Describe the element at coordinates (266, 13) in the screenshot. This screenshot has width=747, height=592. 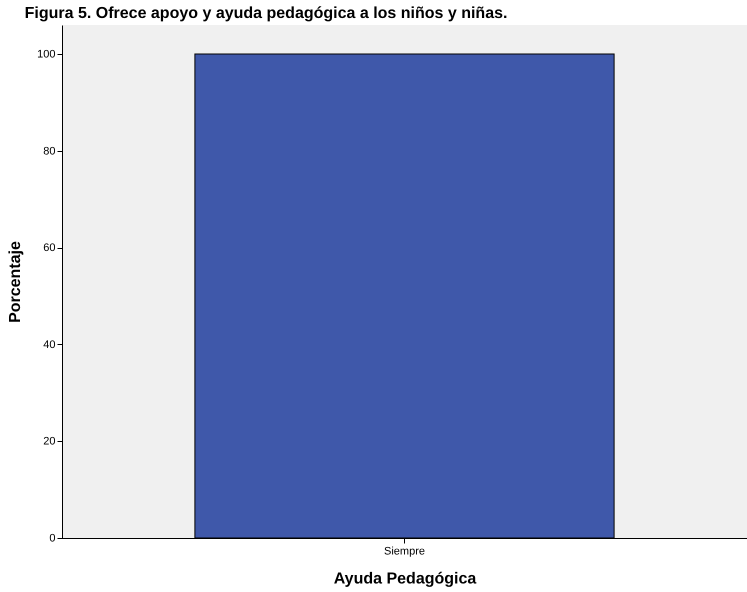
I see `chart-title: Figura 5. Ofrece apoyo y ayuda pedagógica a los niños y niñas.` at that location.